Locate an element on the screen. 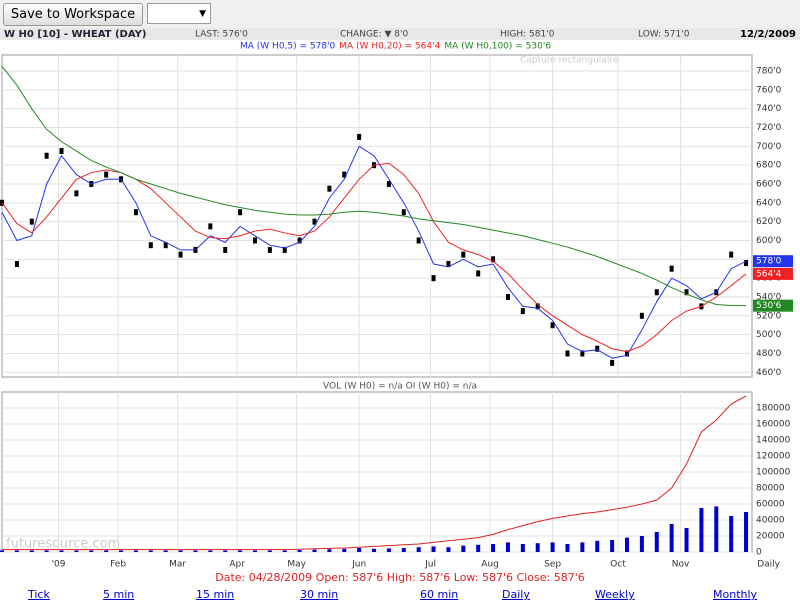 Image resolution: width=800 pixels, height=613 pixels. x-tick-label: Sep is located at coordinates (552, 565).